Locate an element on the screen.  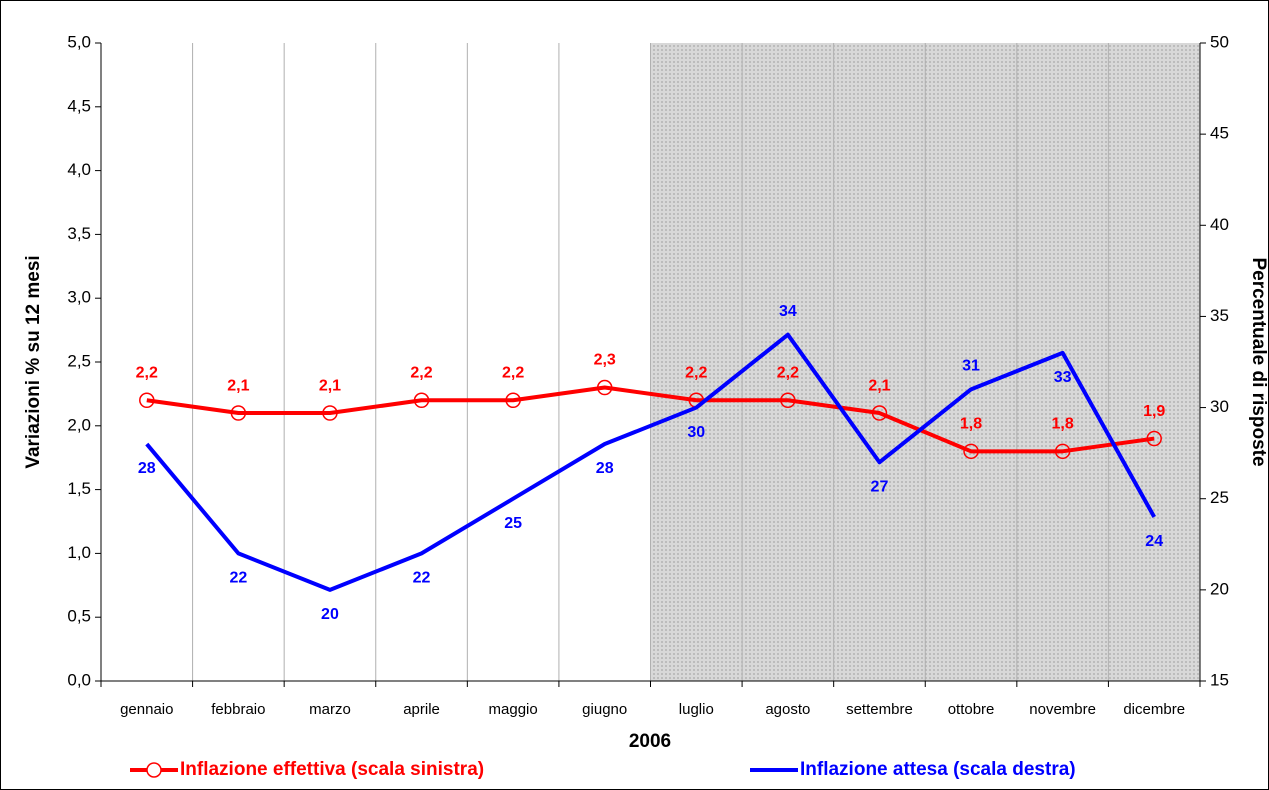
x-tick-label: dicembre is located at coordinates (1154, 709).